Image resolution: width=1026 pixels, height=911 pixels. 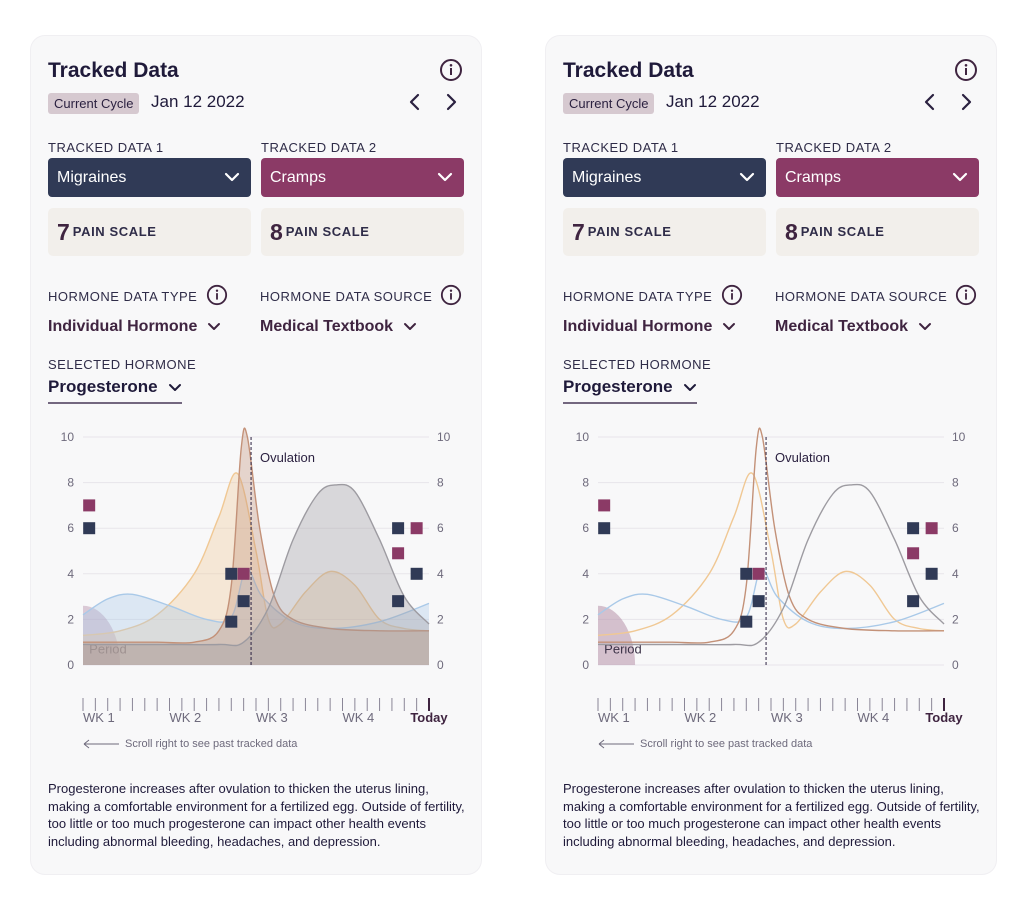 I want to click on x-tick-label: WK 3, so click(x=272, y=717).